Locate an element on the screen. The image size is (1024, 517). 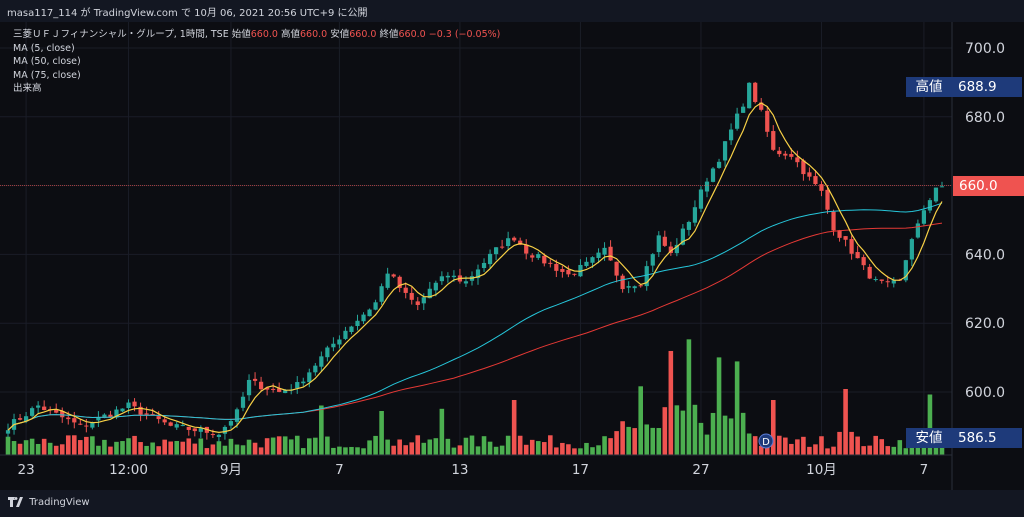
top-bar is located at coordinates (512, 11).